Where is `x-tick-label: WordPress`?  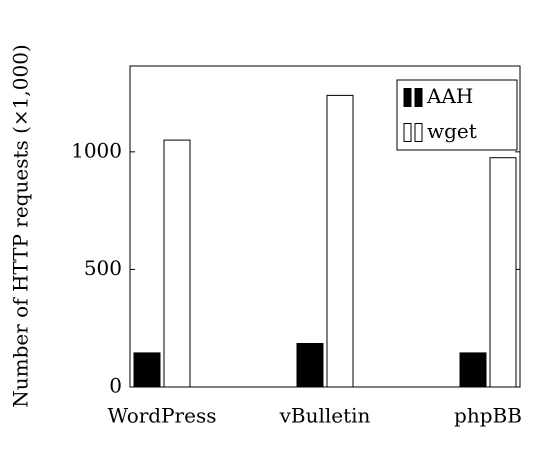
x-tick-label: WordPress is located at coordinates (162, 416).